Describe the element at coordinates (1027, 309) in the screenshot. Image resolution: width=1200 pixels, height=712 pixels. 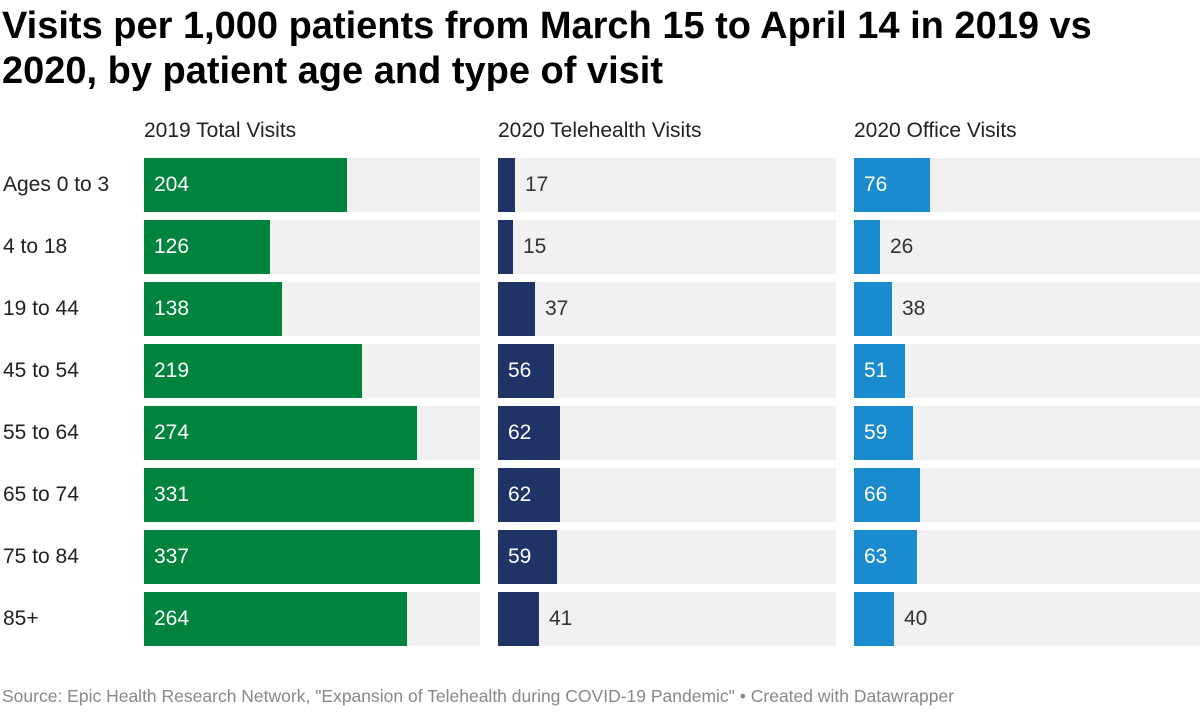
I see `bar-track: 38` at that location.